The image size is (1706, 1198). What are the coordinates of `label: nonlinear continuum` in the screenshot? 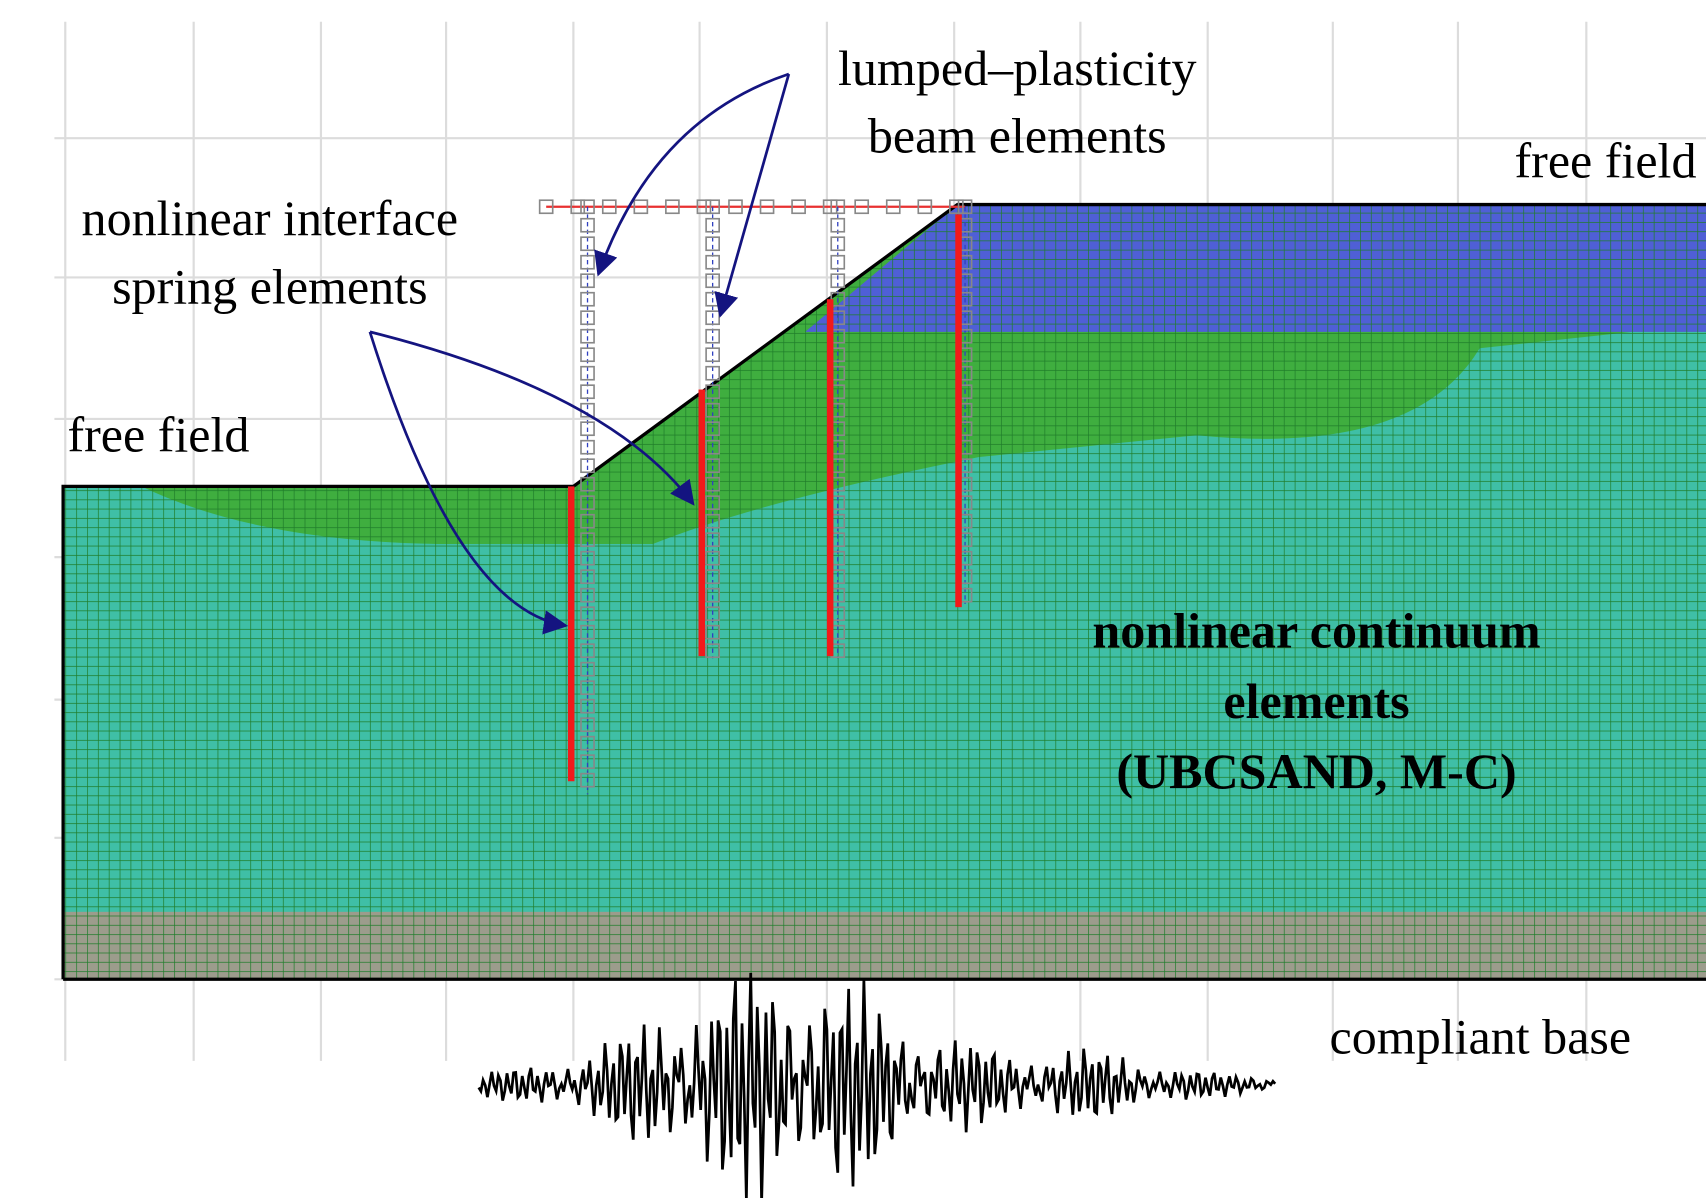 It's located at (1316, 630).